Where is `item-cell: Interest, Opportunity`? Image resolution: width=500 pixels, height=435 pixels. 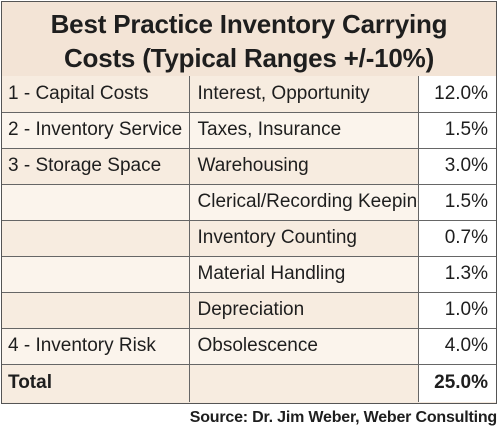 item-cell: Interest, Opportunity is located at coordinates (303, 94).